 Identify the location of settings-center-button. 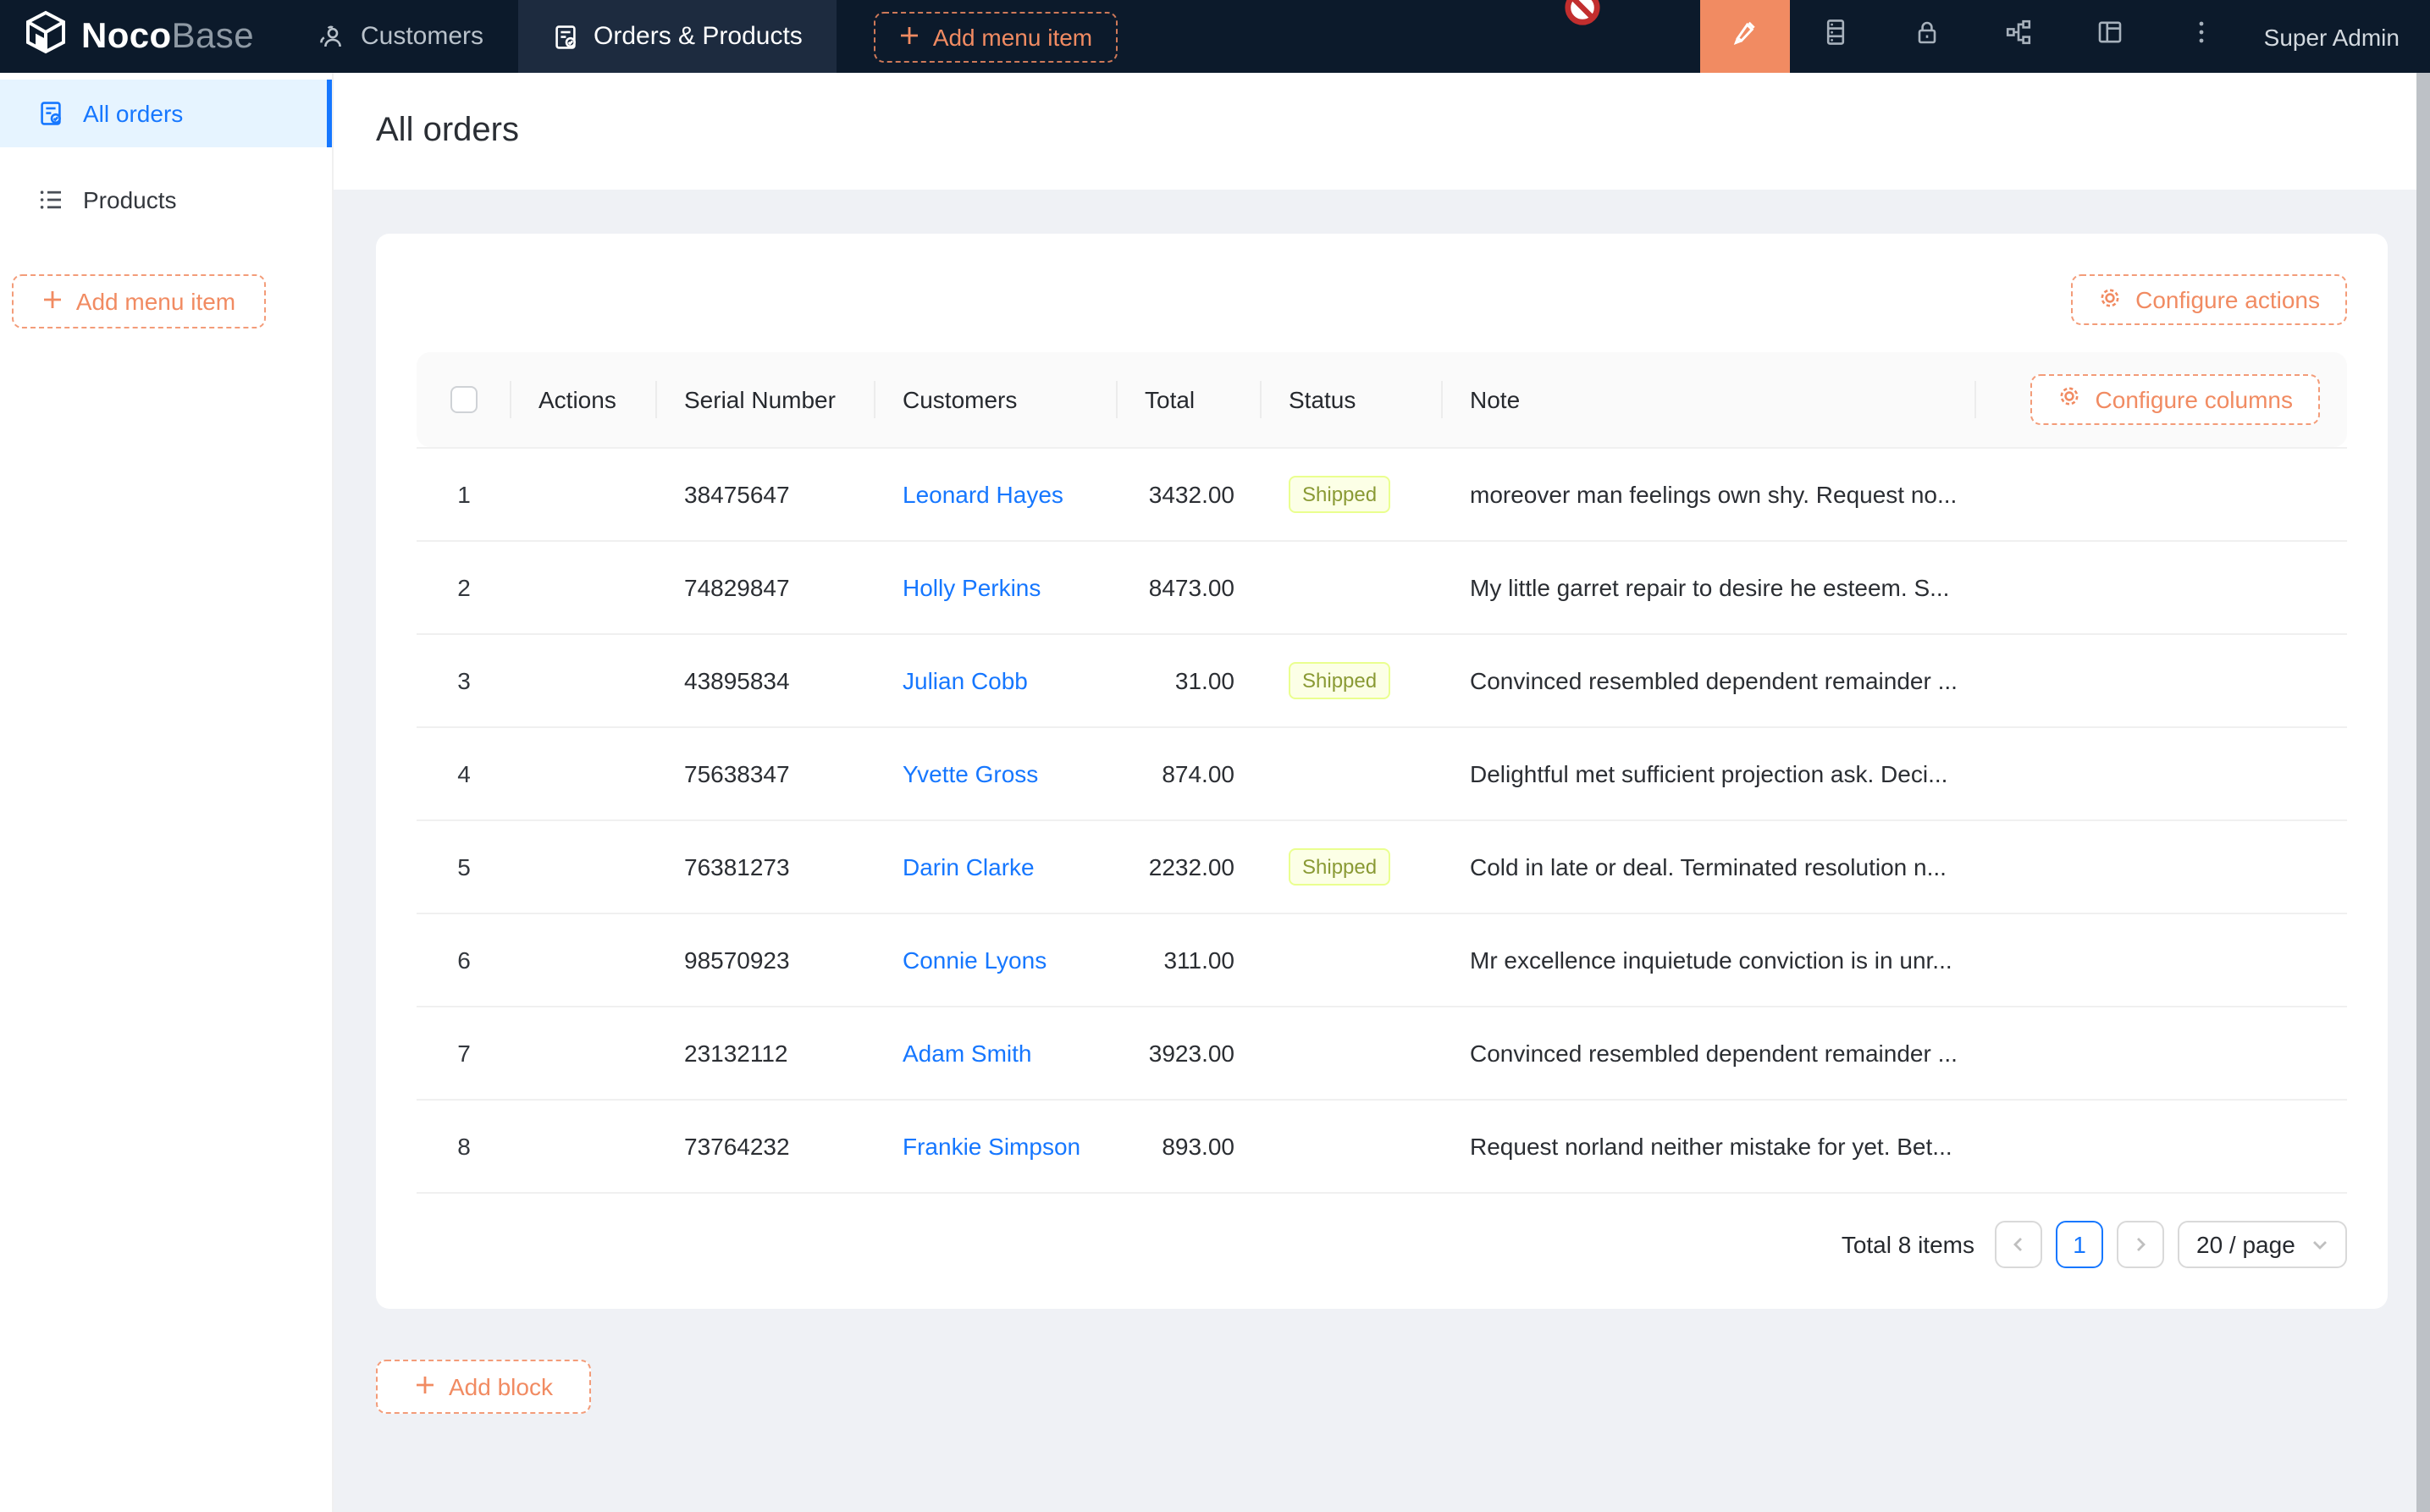
(1927, 36).